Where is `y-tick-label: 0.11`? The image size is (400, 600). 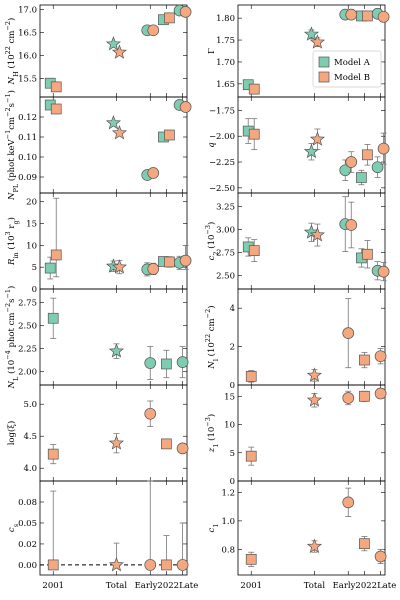 y-tick-label: 0.11 is located at coordinates (27, 138).